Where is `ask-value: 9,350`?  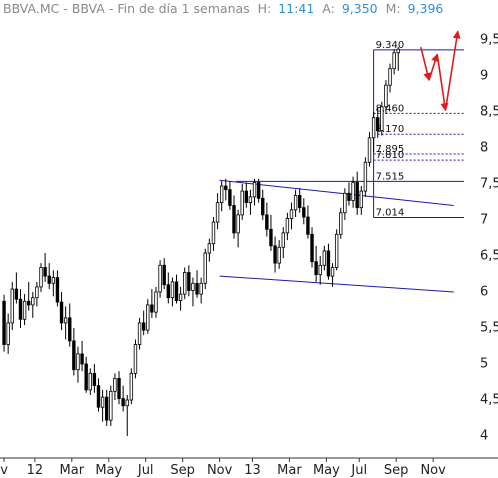 ask-value: 9,350 is located at coordinates (360, 8).